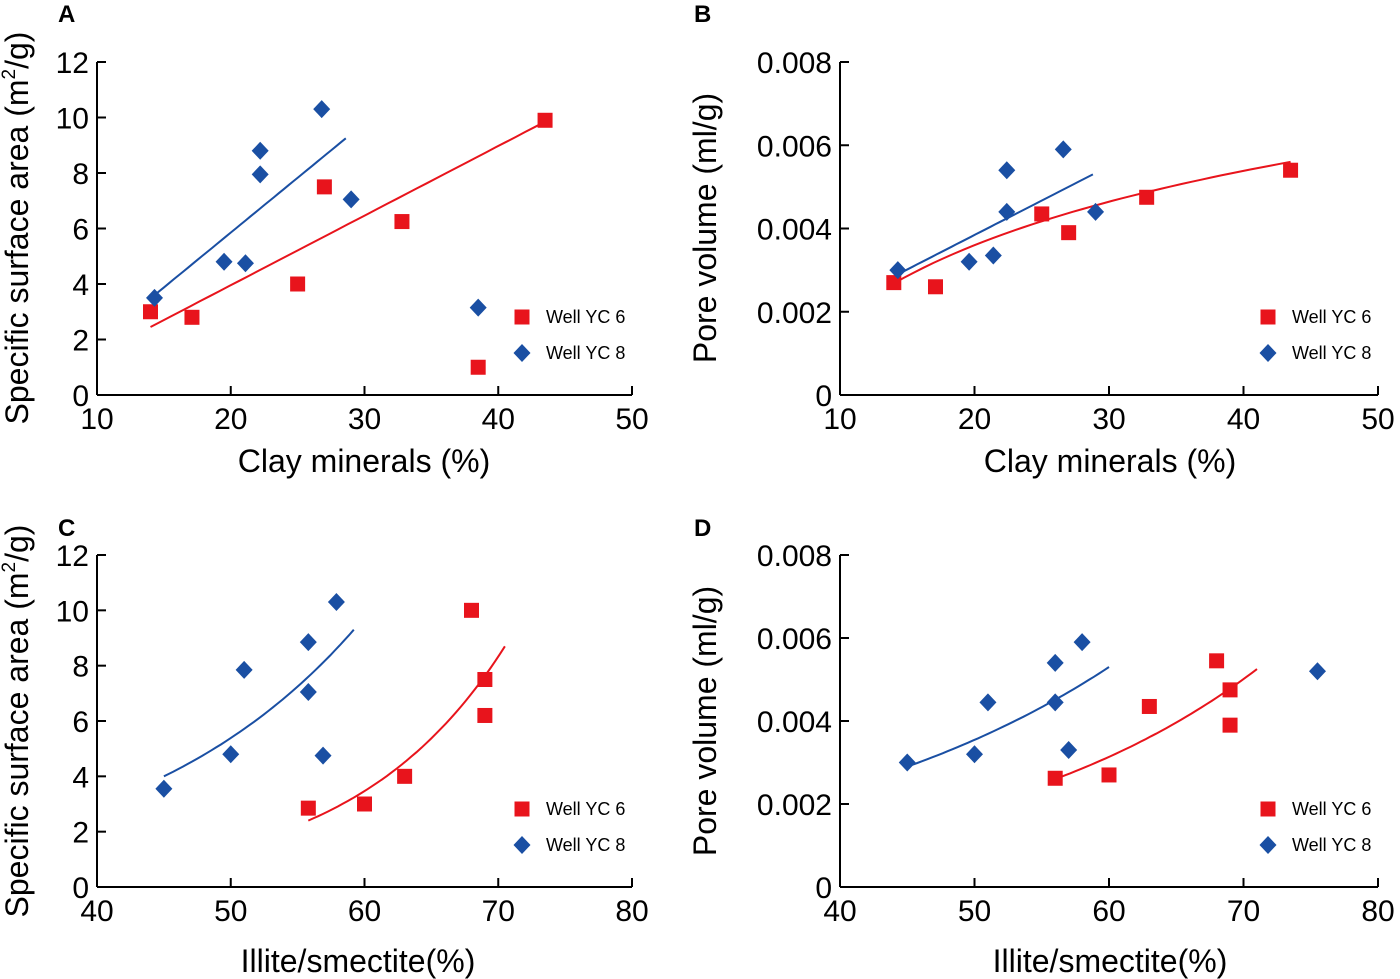 The height and width of the screenshot is (979, 1400). What do you see at coordinates (839, 419) in the screenshot?
I see `x-tick-label: 10` at bounding box center [839, 419].